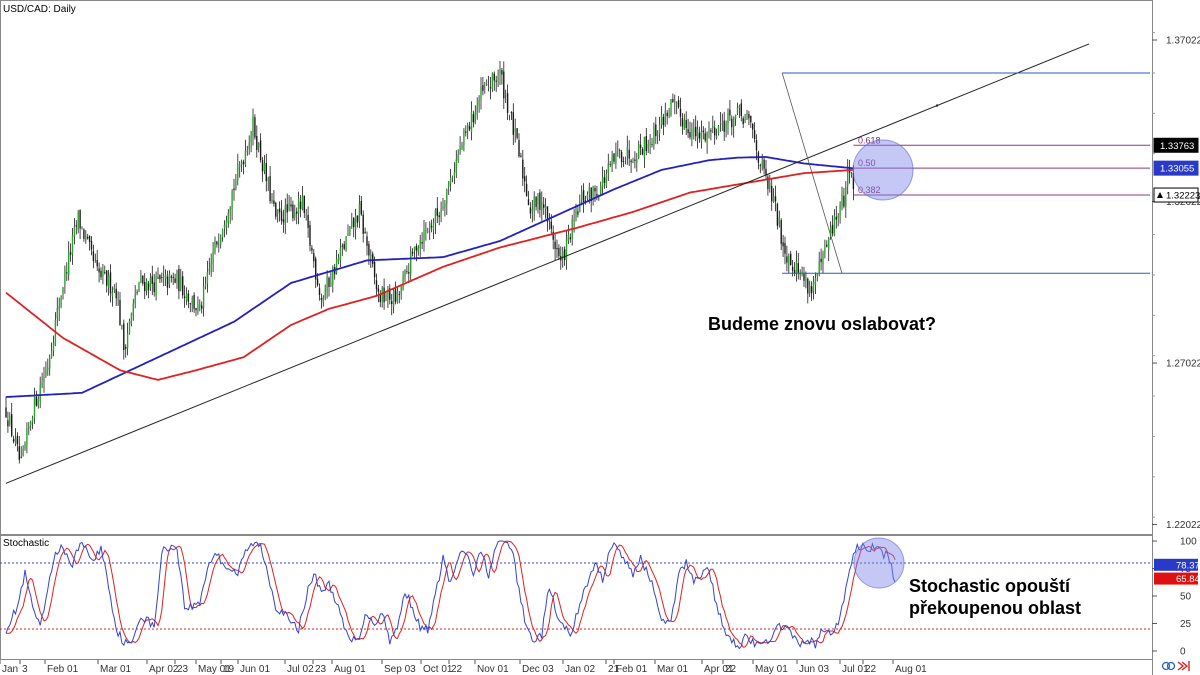  I want to click on stochastic-title: Stochastic, so click(26, 543).